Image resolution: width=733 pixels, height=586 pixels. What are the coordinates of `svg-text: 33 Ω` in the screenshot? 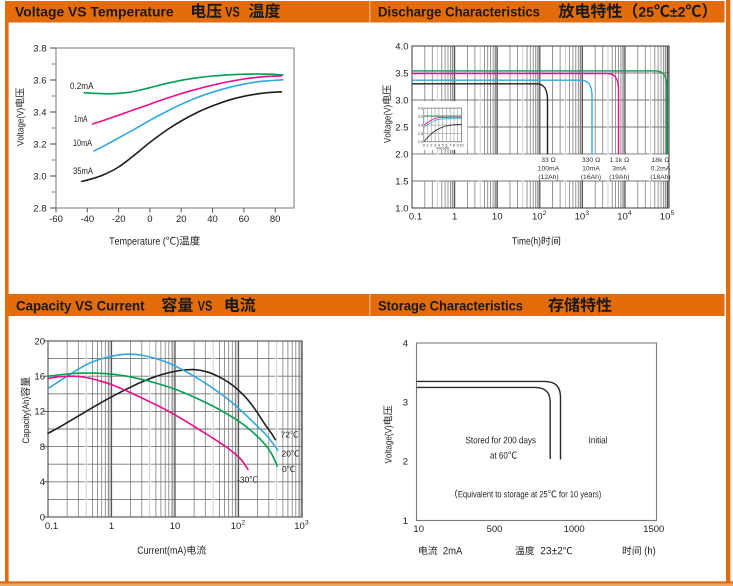 It's located at (548, 160).